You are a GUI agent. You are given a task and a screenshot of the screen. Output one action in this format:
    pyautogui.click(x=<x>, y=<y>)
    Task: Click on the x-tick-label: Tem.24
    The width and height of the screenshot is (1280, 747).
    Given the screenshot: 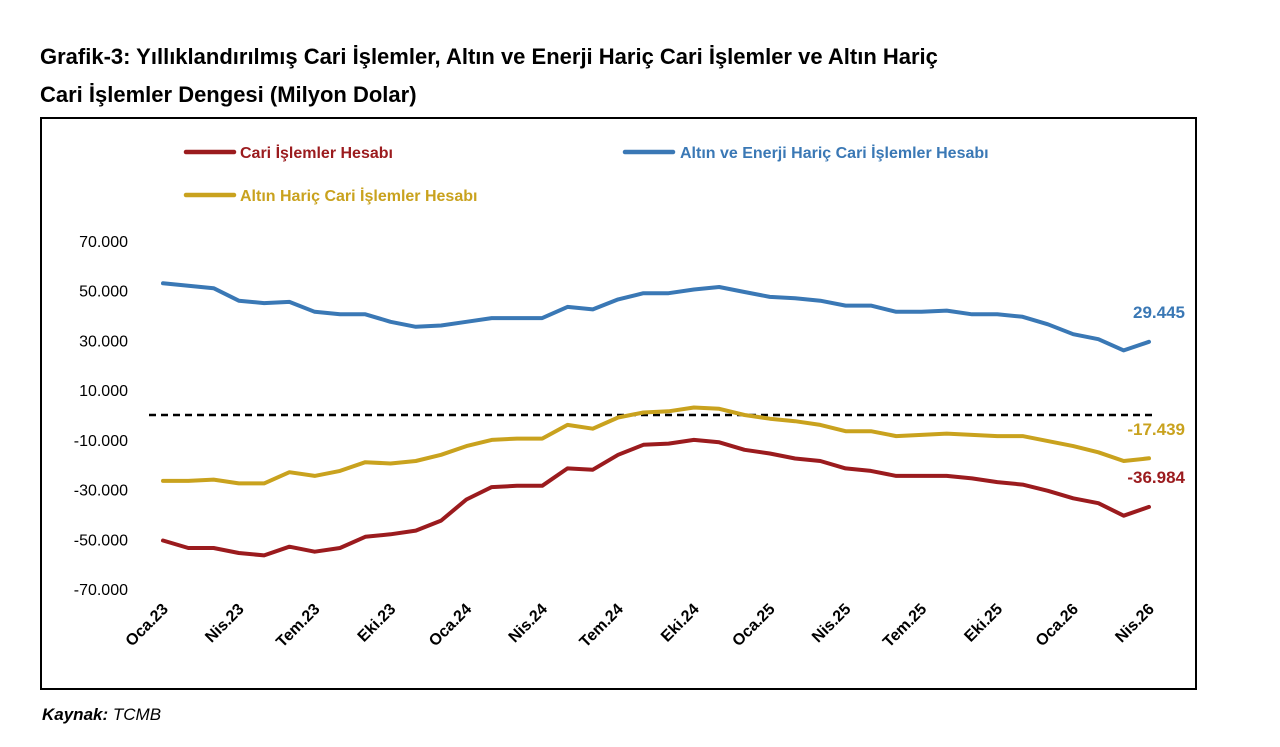 What is the action you would take?
    pyautogui.click(x=602, y=626)
    